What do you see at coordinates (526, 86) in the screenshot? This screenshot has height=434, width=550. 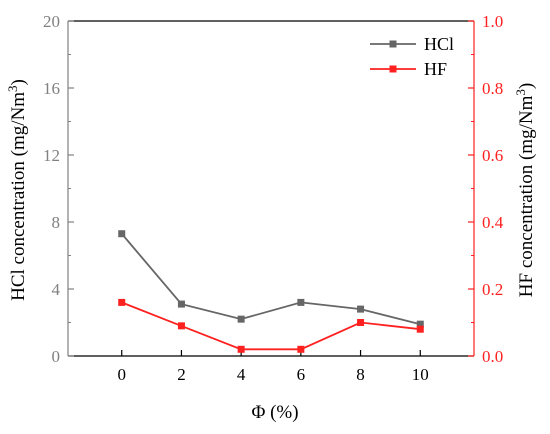 I see `right-y-axis-label-close: )` at bounding box center [526, 86].